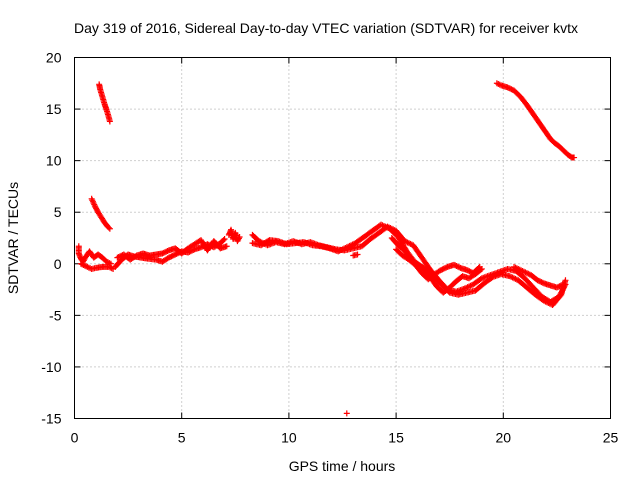  Describe the element at coordinates (55, 315) in the screenshot. I see `y-tick-label: -5` at that location.